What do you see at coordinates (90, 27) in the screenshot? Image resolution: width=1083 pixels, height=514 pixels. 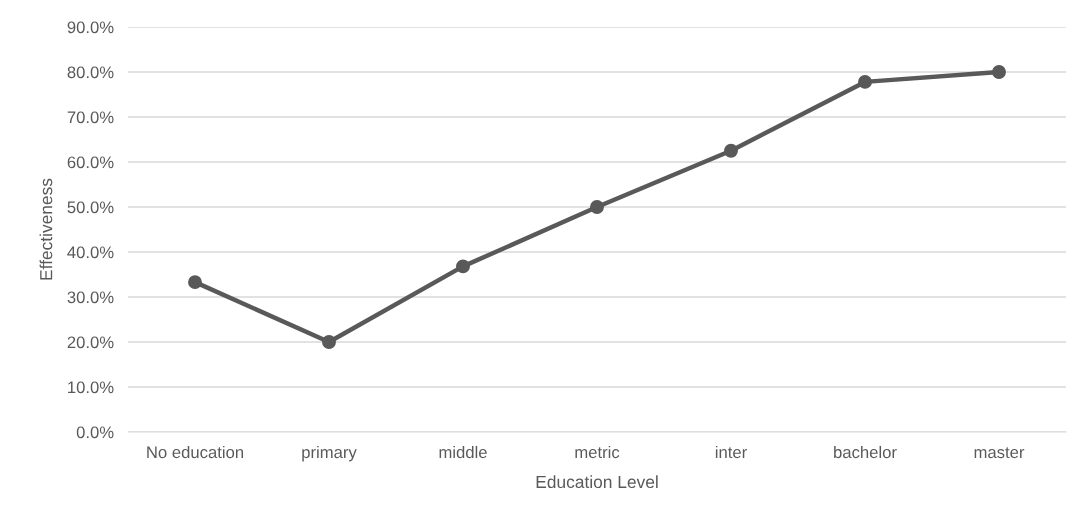 I see `y-tick-label: 90.0%` at bounding box center [90, 27].